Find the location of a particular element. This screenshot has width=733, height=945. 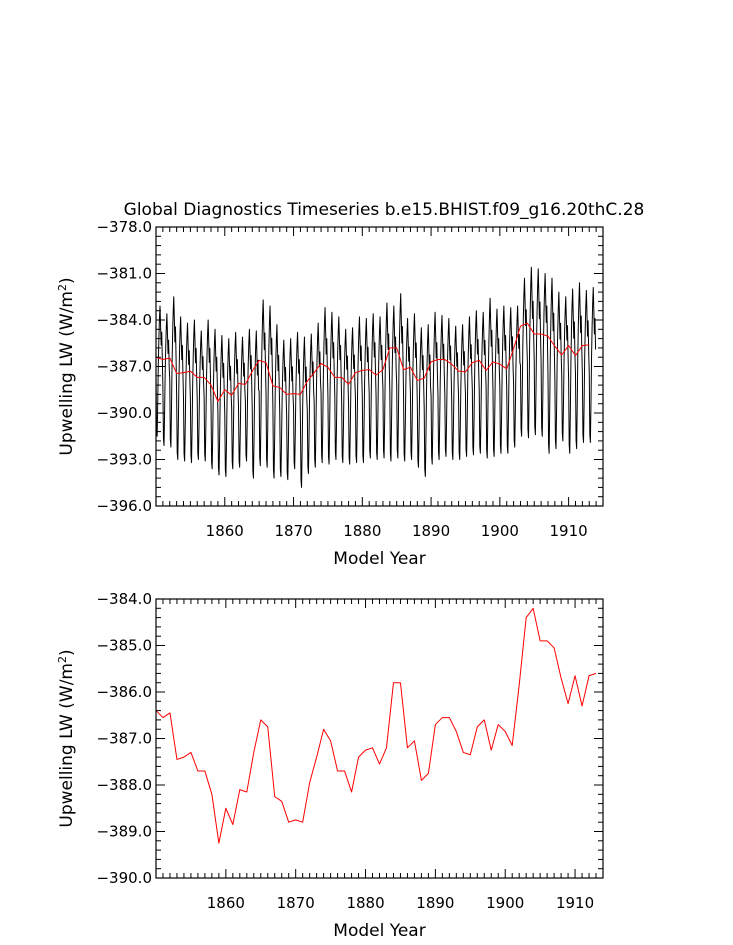

series-group is located at coordinates (376, 377).